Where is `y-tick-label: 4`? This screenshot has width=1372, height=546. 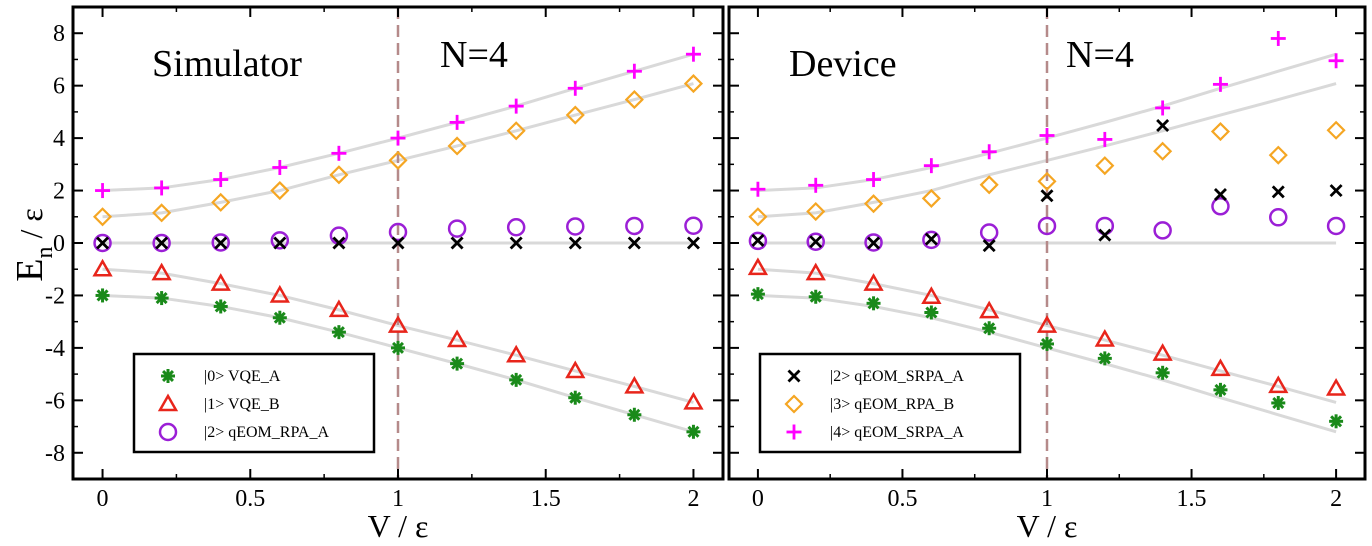
y-tick-label: 4 is located at coordinates (59, 139).